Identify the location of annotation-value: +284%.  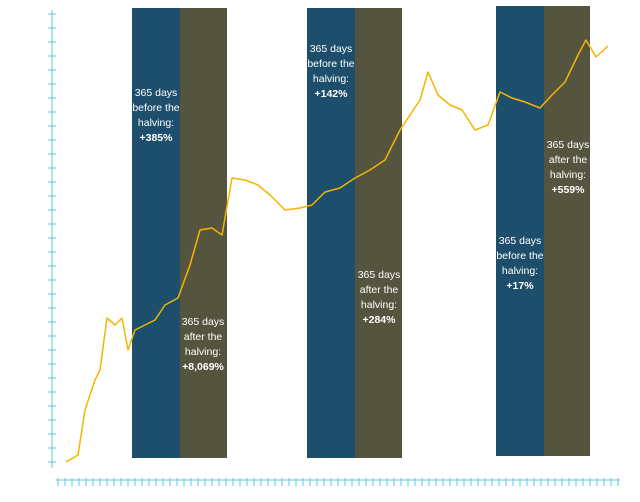
(379, 320).